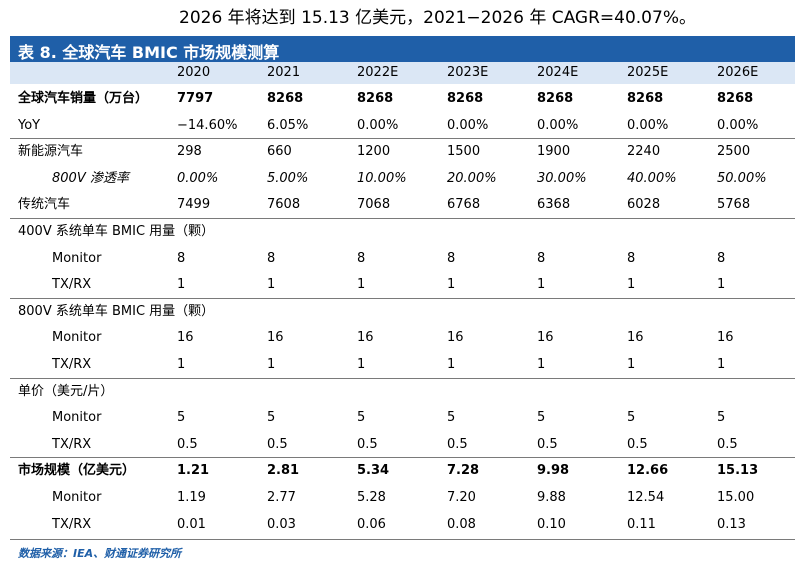  Describe the element at coordinates (644, 205) in the screenshot. I see `cell-value: 6028` at that location.